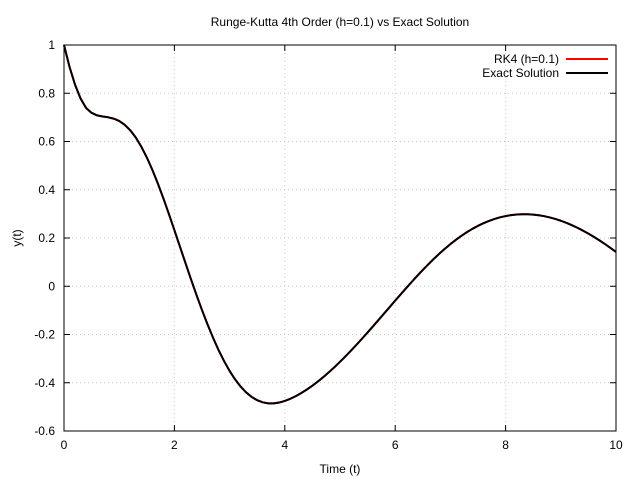 The image size is (640, 480). What do you see at coordinates (46, 190) in the screenshot?
I see `y-tick-label: 0.4` at bounding box center [46, 190].